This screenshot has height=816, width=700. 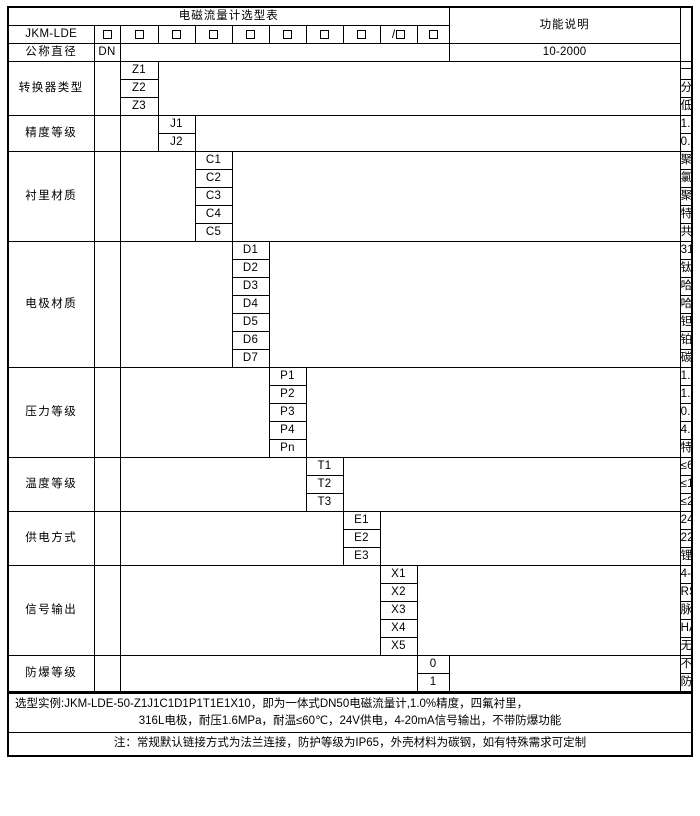 I want to click on code-cell-P1: P1, so click(x=287, y=376).